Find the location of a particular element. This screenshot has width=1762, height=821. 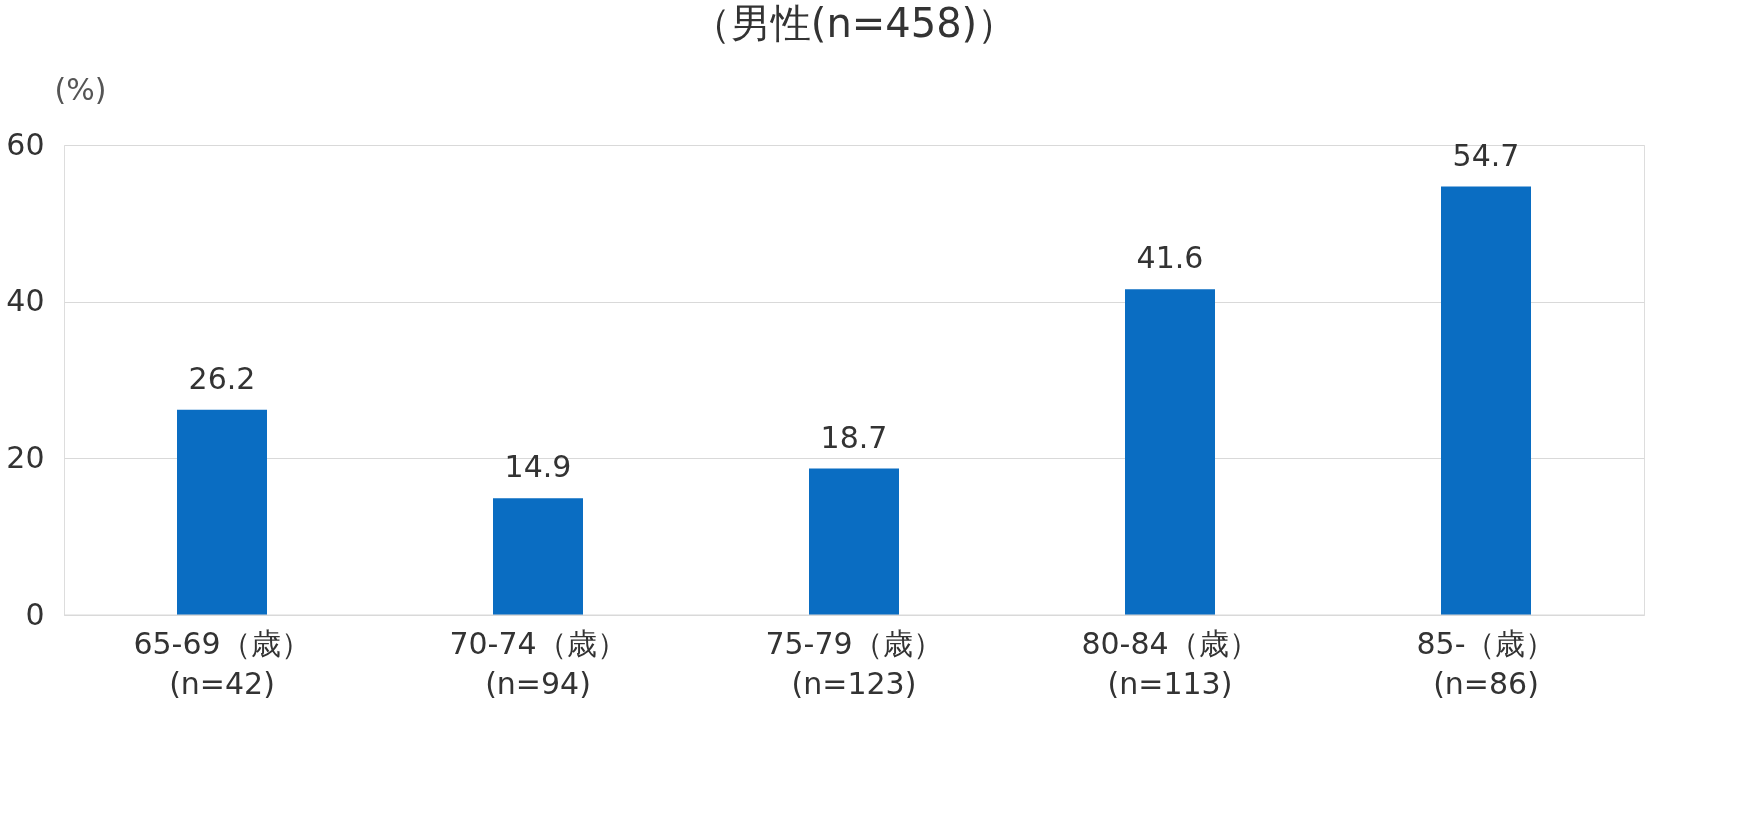

data-label: 14.9 is located at coordinates (538, 467).